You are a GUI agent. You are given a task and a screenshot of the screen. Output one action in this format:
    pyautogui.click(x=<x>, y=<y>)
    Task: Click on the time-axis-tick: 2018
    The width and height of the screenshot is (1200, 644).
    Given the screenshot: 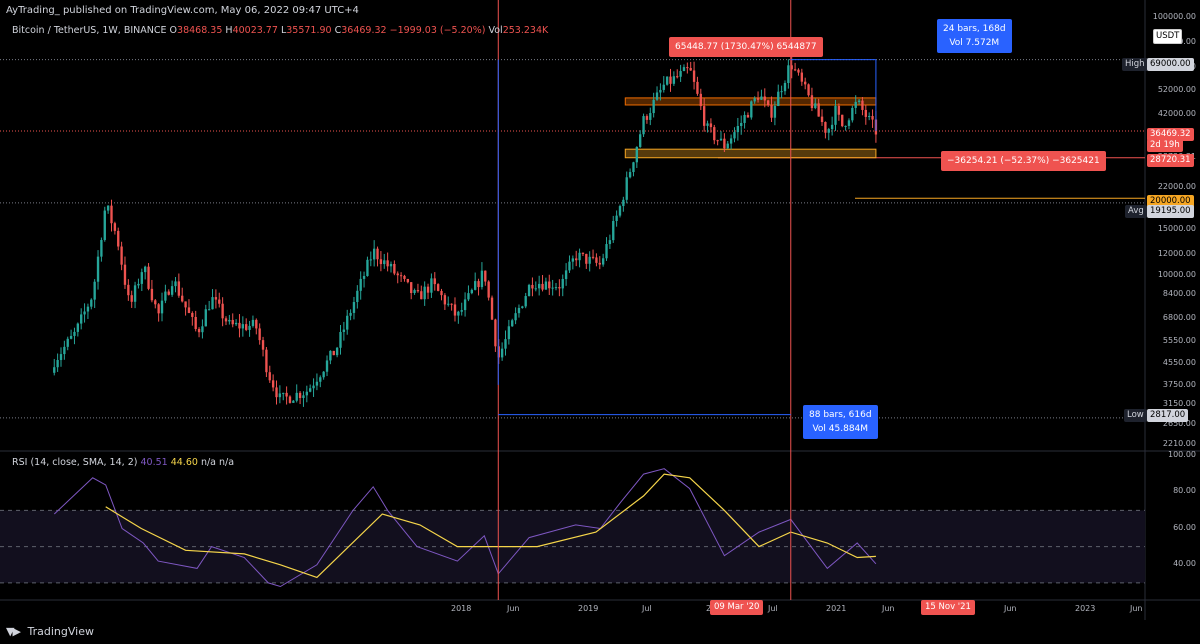 What is the action you would take?
    pyautogui.click(x=461, y=608)
    